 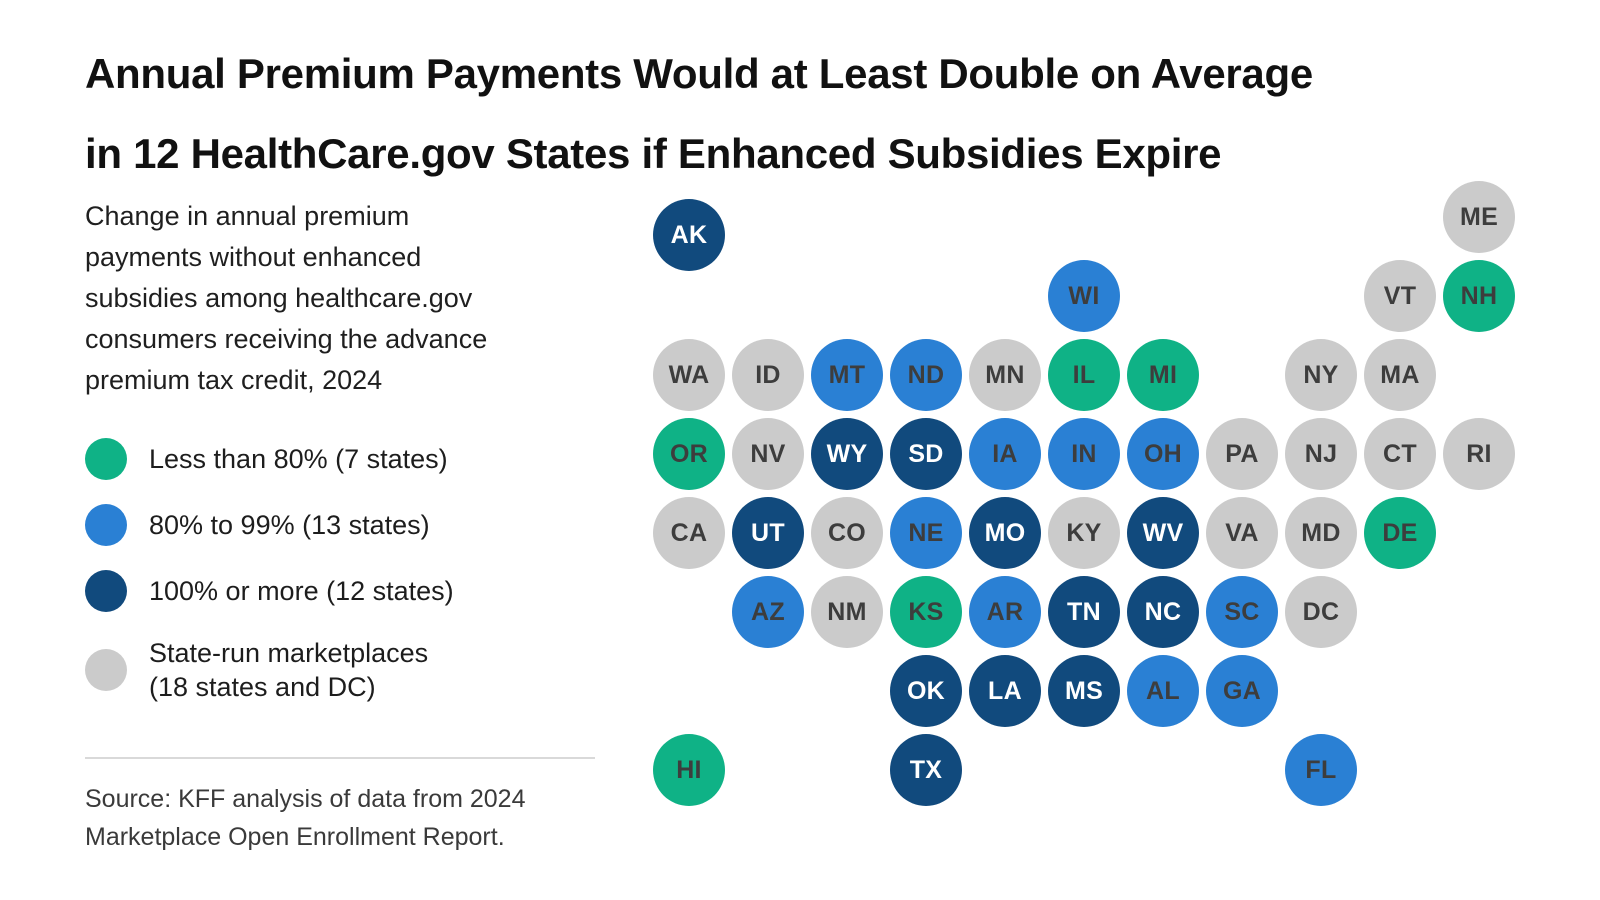 What do you see at coordinates (1084, 612) in the screenshot?
I see `state-tile-tn: TN` at bounding box center [1084, 612].